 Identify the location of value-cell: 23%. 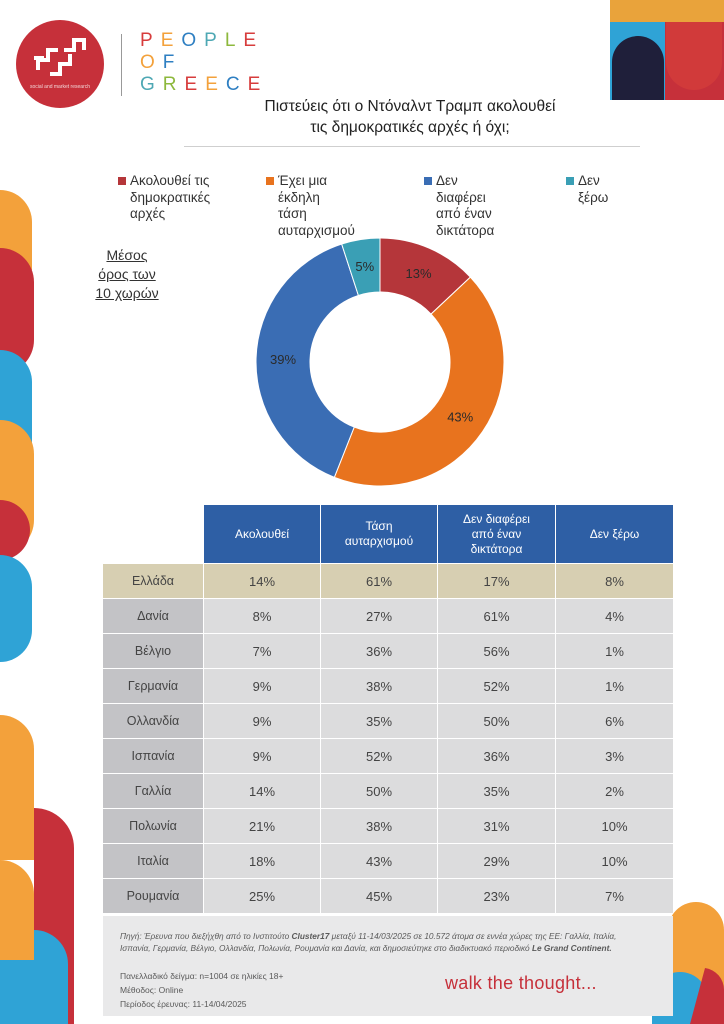
(496, 896).